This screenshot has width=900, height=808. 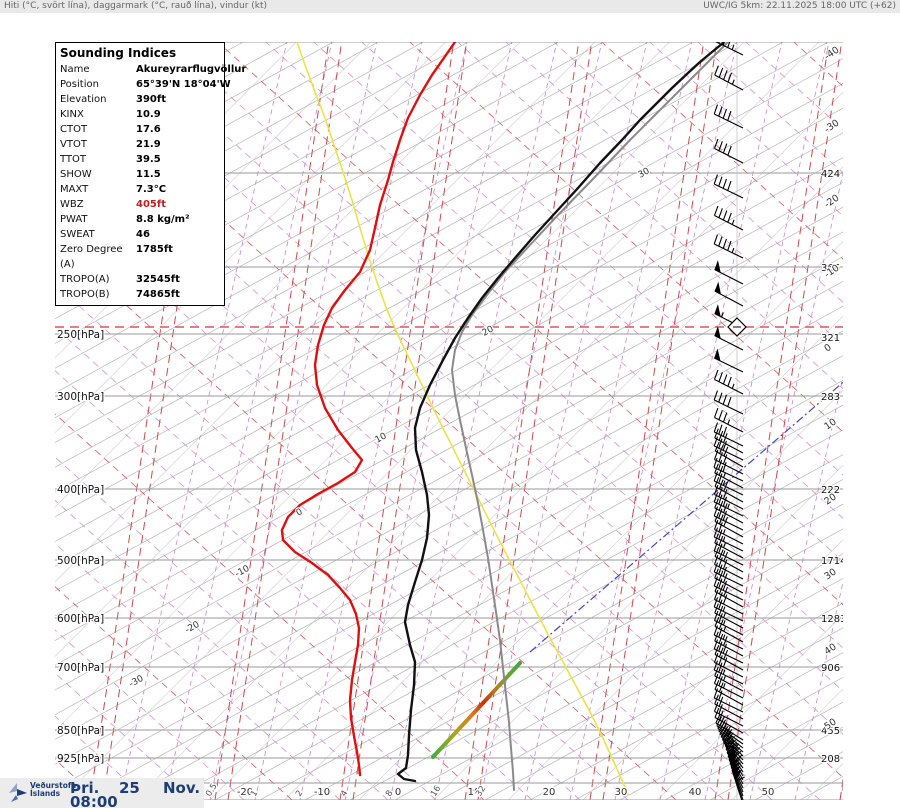 I want to click on index-row-SWEAT: SWEAT 46, so click(x=140, y=234).